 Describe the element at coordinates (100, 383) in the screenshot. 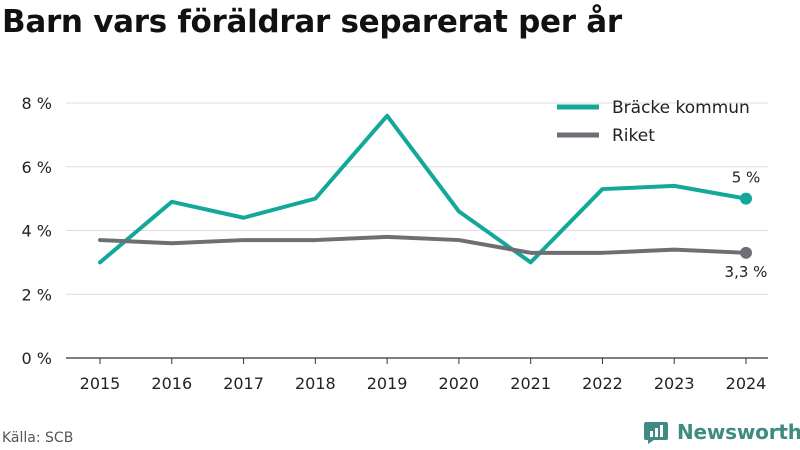

I see `x-tick-label: 2015` at that location.